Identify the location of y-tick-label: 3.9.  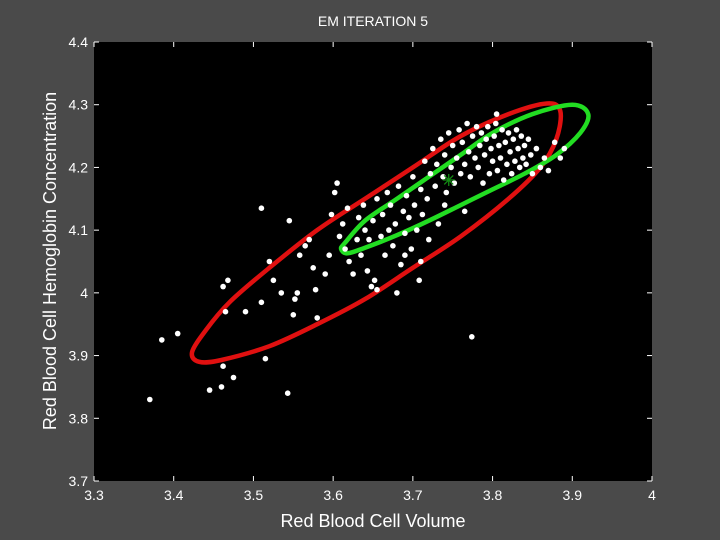
(79, 356).